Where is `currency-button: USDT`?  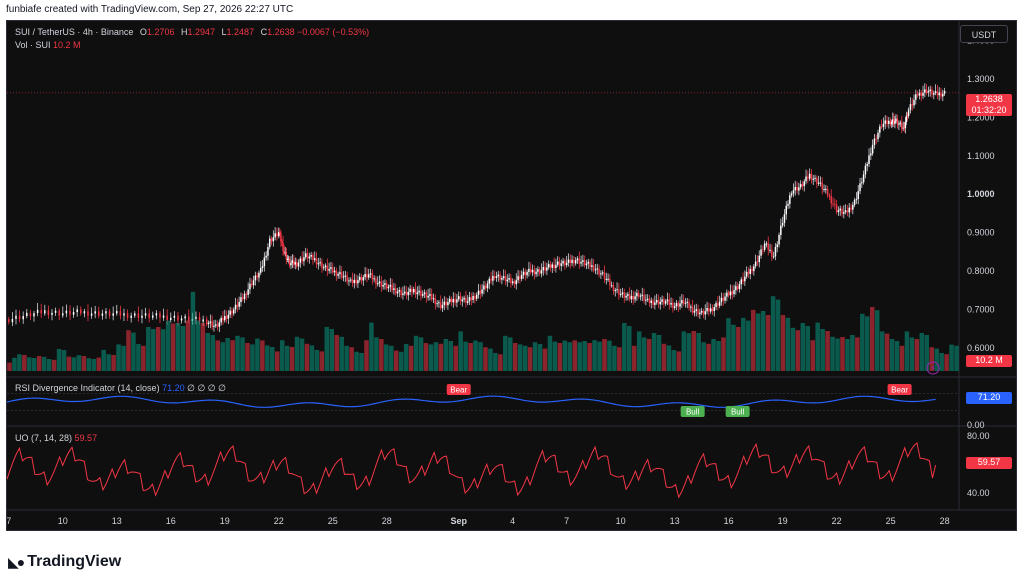
currency-button: USDT is located at coordinates (984, 34).